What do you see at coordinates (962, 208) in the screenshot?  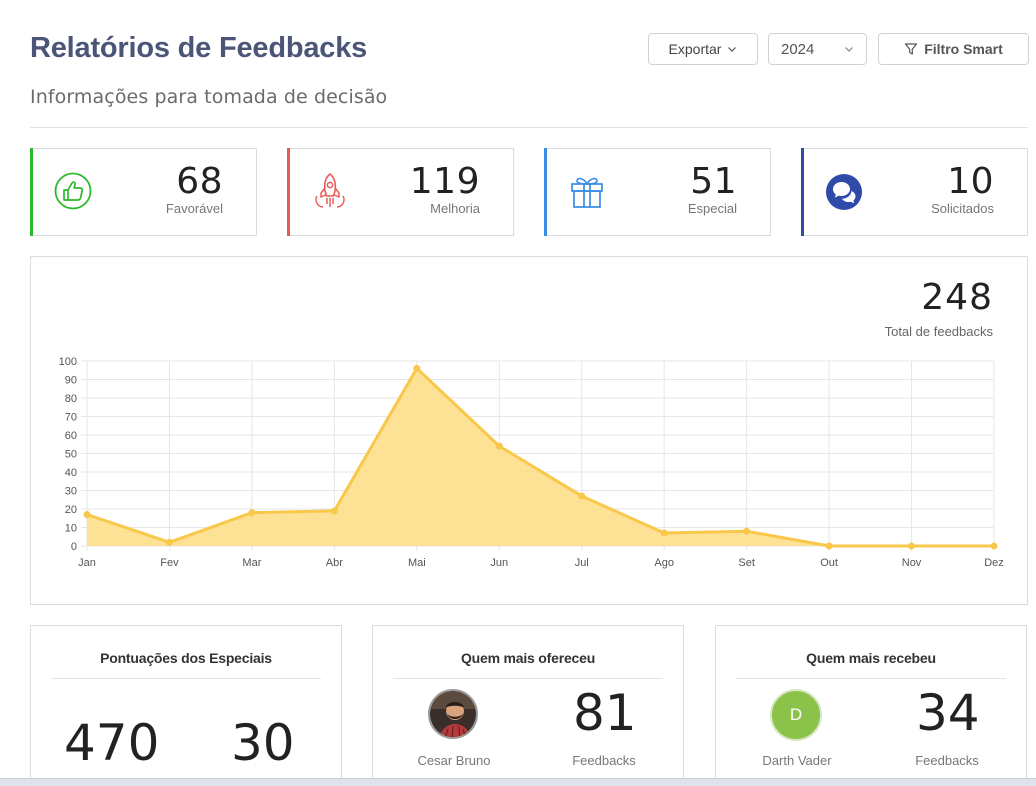 I see `solicitados-label: Solicitados` at bounding box center [962, 208].